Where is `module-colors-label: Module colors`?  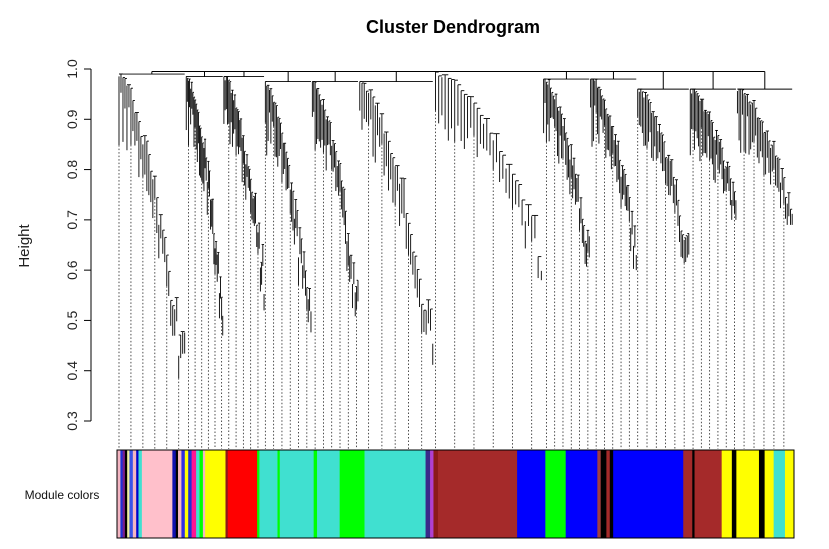 module-colors-label: Module colors is located at coordinates (62, 495).